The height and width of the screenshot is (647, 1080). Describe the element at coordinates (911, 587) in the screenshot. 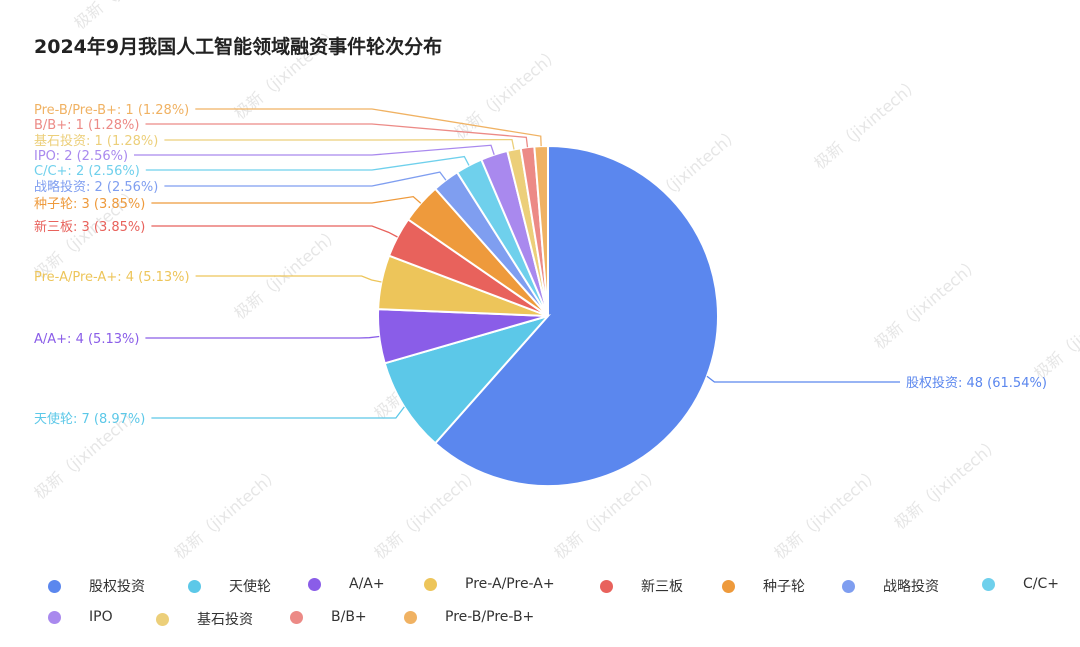

I see `legend-label: 战略投资` at that location.